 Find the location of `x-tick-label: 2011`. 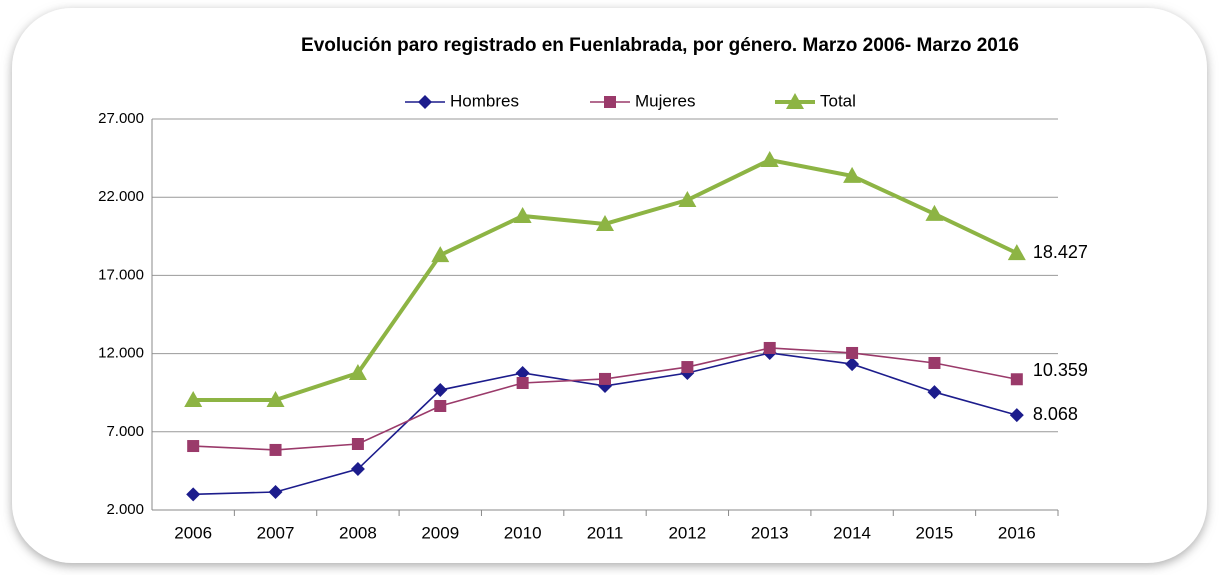

x-tick-label: 2011 is located at coordinates (605, 532).